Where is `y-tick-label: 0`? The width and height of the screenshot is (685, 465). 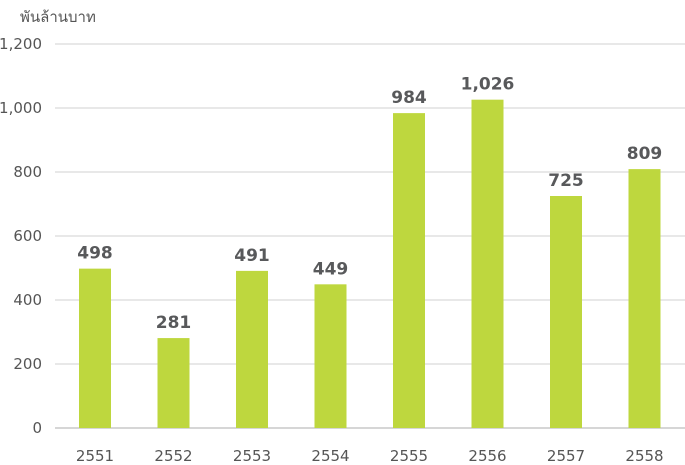
y-tick-label: 0 is located at coordinates (37, 428).